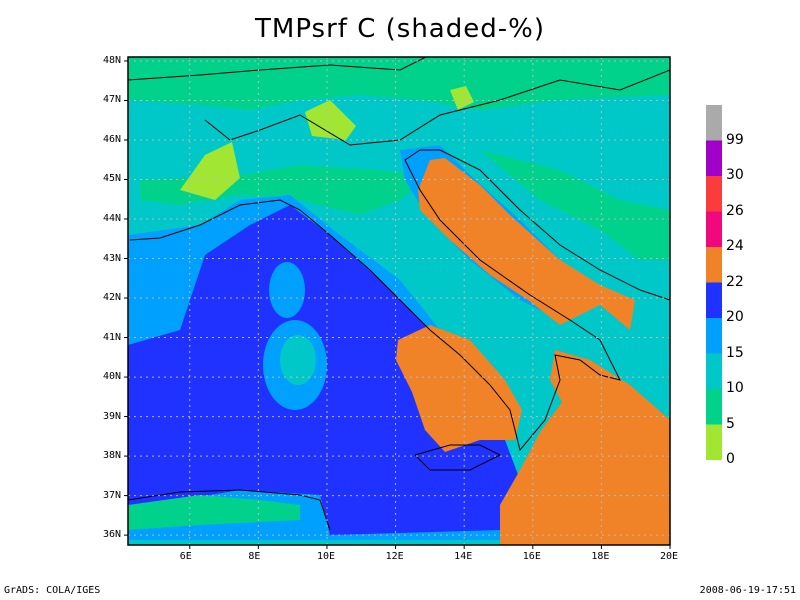 The image size is (800, 600). I want to click on lon-label: 14E, so click(463, 556).